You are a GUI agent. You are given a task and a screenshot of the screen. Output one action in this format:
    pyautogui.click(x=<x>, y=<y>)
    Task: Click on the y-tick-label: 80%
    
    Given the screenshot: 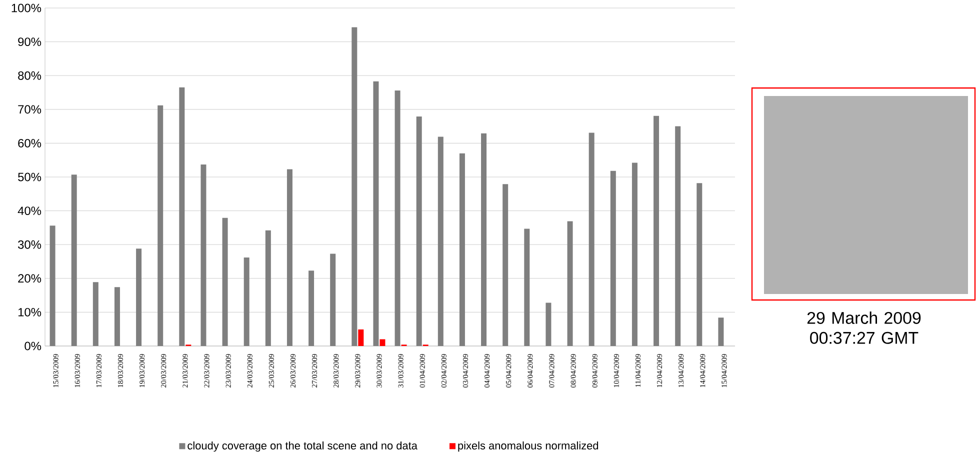 What is the action you would take?
    pyautogui.click(x=30, y=75)
    